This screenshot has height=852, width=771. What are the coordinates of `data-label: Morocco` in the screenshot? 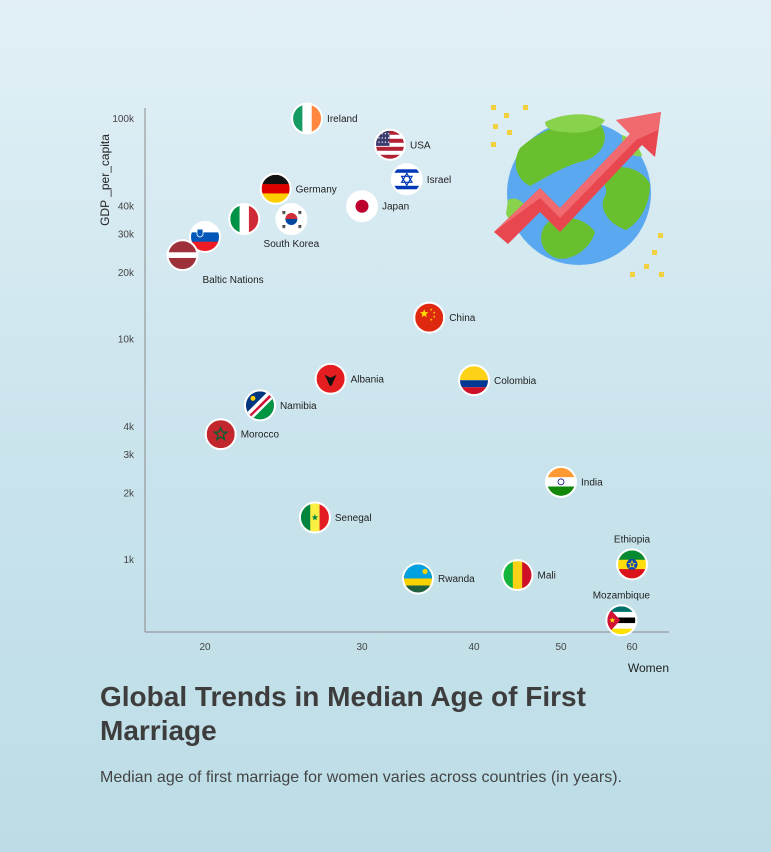 It's located at (260, 435).